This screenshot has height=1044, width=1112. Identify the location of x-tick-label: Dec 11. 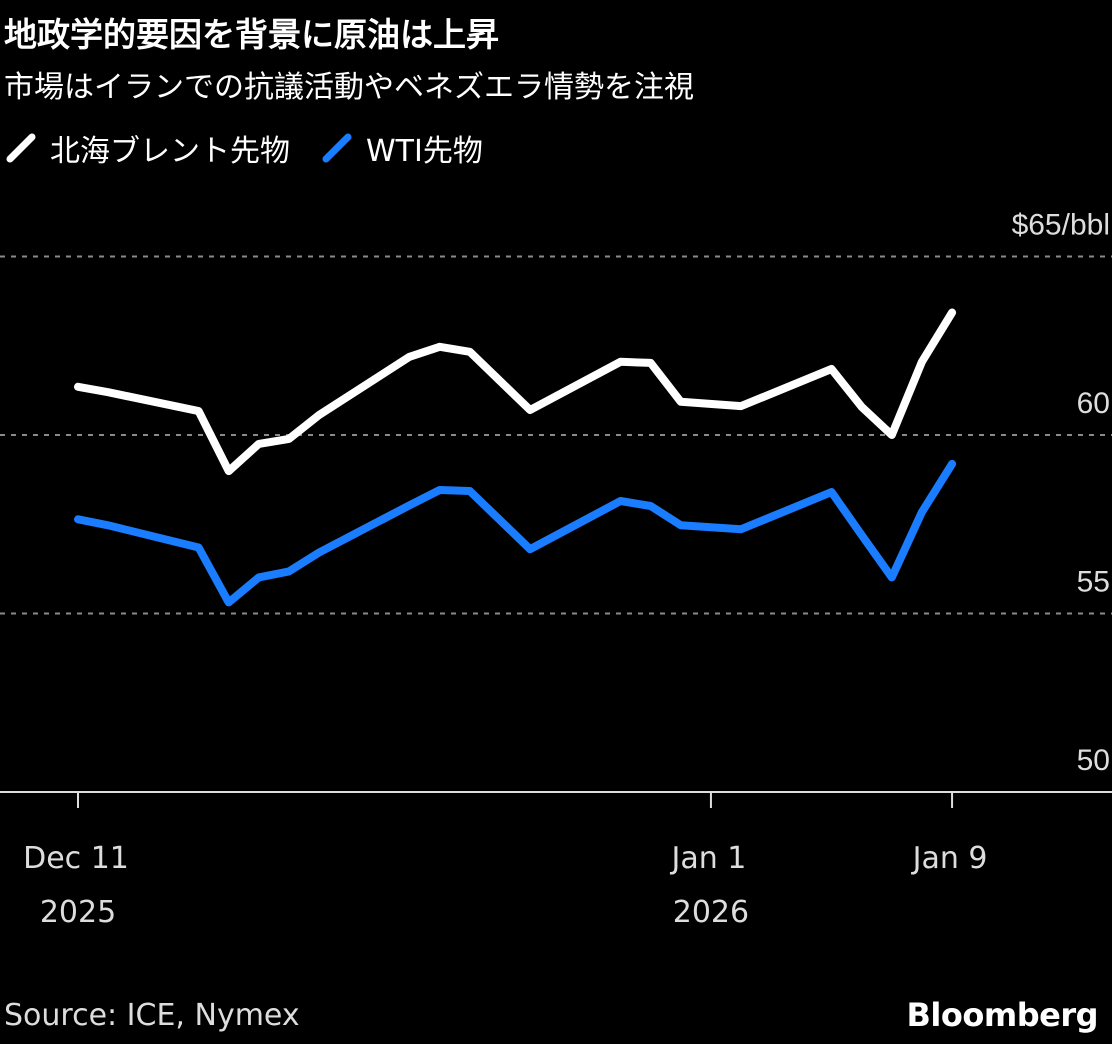
(76, 858).